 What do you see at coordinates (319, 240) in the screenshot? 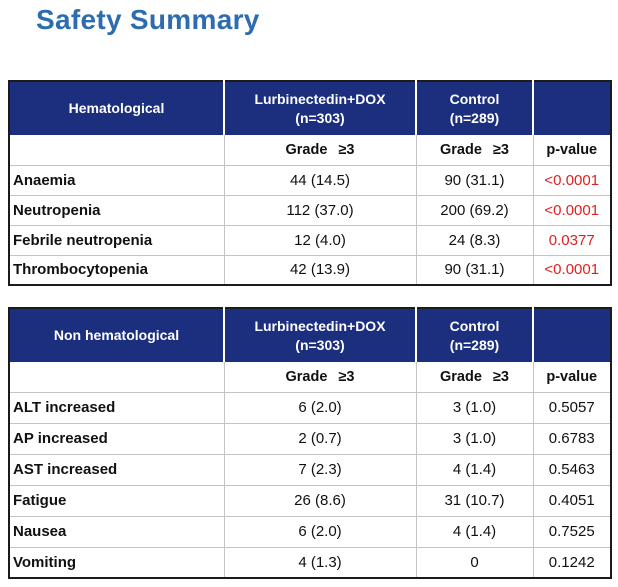
I see `arm1-value-cell: 12 (4.0)` at bounding box center [319, 240].